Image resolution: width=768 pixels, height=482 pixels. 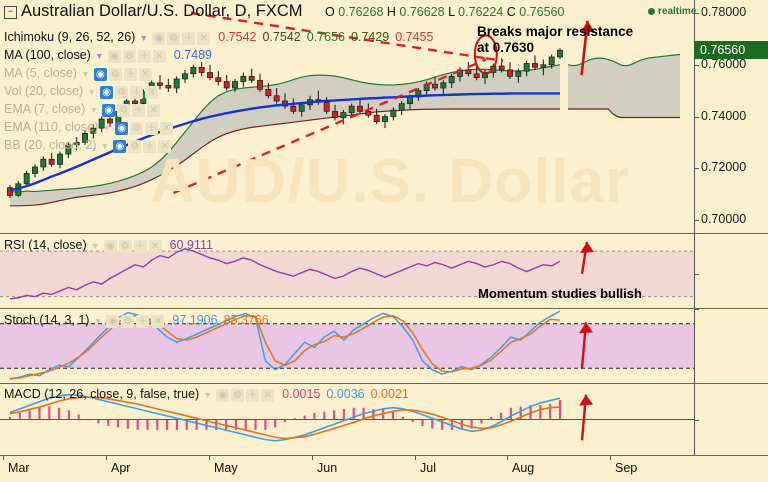 I want to click on collapse-icon: −, so click(x=10, y=12).